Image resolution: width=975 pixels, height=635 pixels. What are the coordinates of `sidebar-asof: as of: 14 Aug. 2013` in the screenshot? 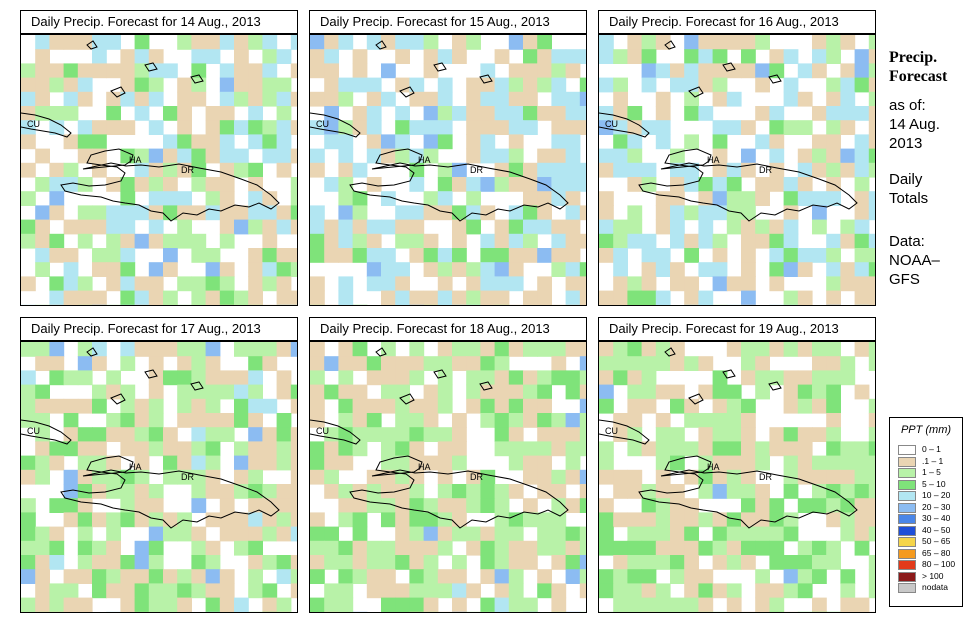 It's located at (914, 124).